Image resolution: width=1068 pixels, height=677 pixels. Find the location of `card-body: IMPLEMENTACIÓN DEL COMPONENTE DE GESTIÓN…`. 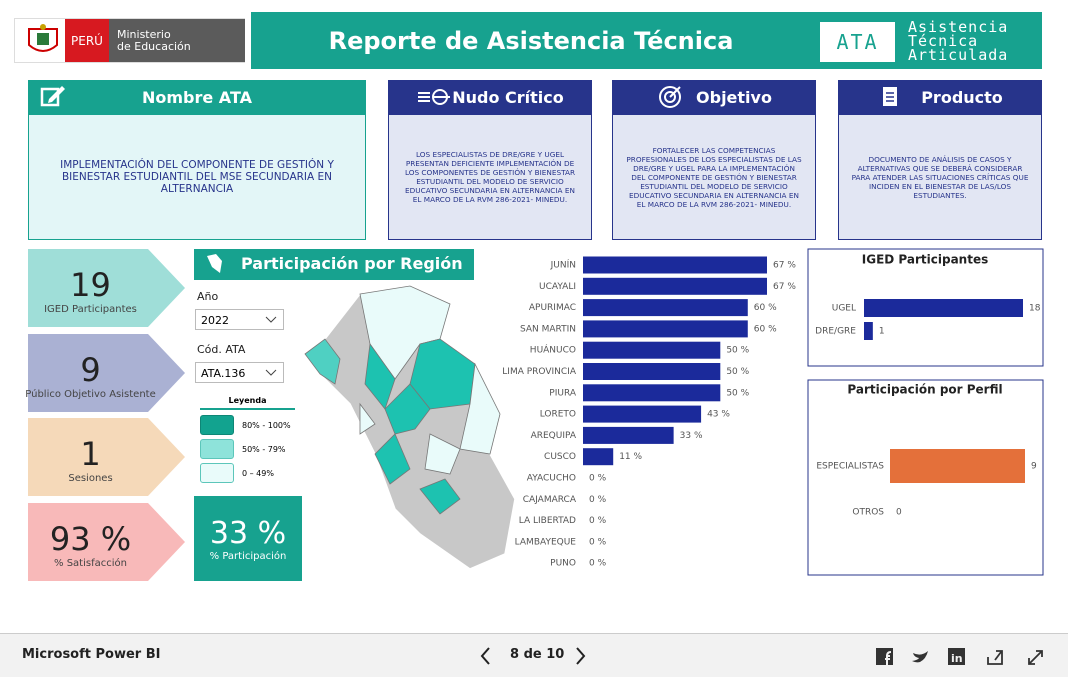

card-body: IMPLEMENTACIÓN DEL COMPONENTE DE GESTIÓN… is located at coordinates (197, 177).